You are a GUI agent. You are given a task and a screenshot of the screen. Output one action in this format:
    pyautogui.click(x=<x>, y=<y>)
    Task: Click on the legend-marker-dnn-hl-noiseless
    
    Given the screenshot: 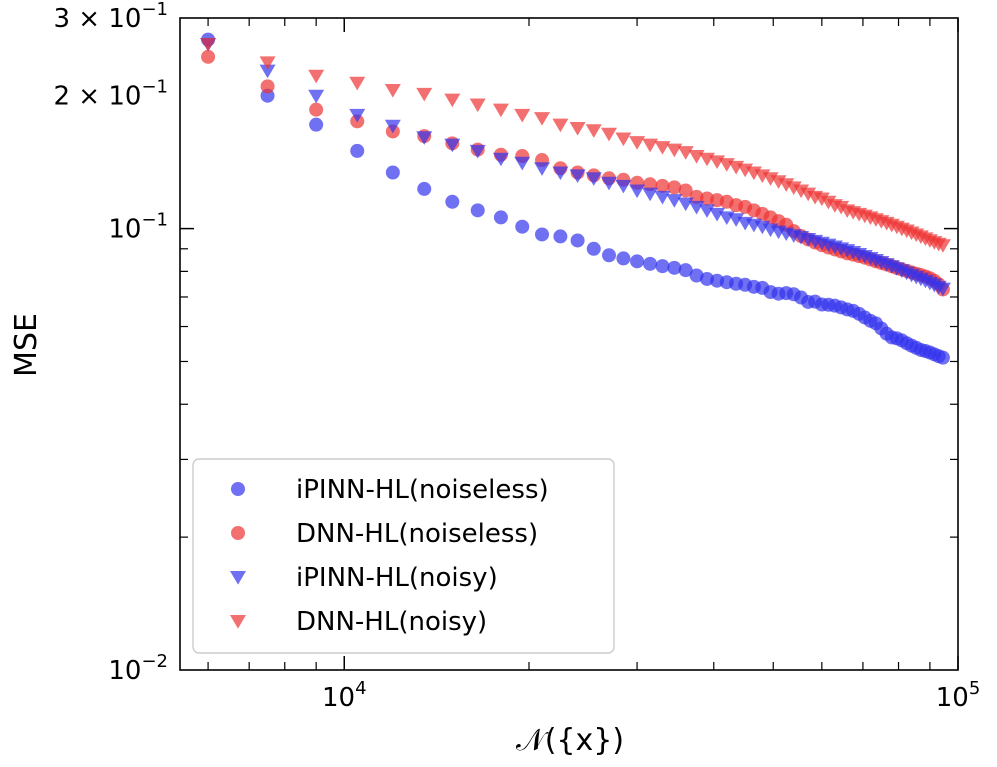 What is the action you would take?
    pyautogui.click(x=238, y=533)
    